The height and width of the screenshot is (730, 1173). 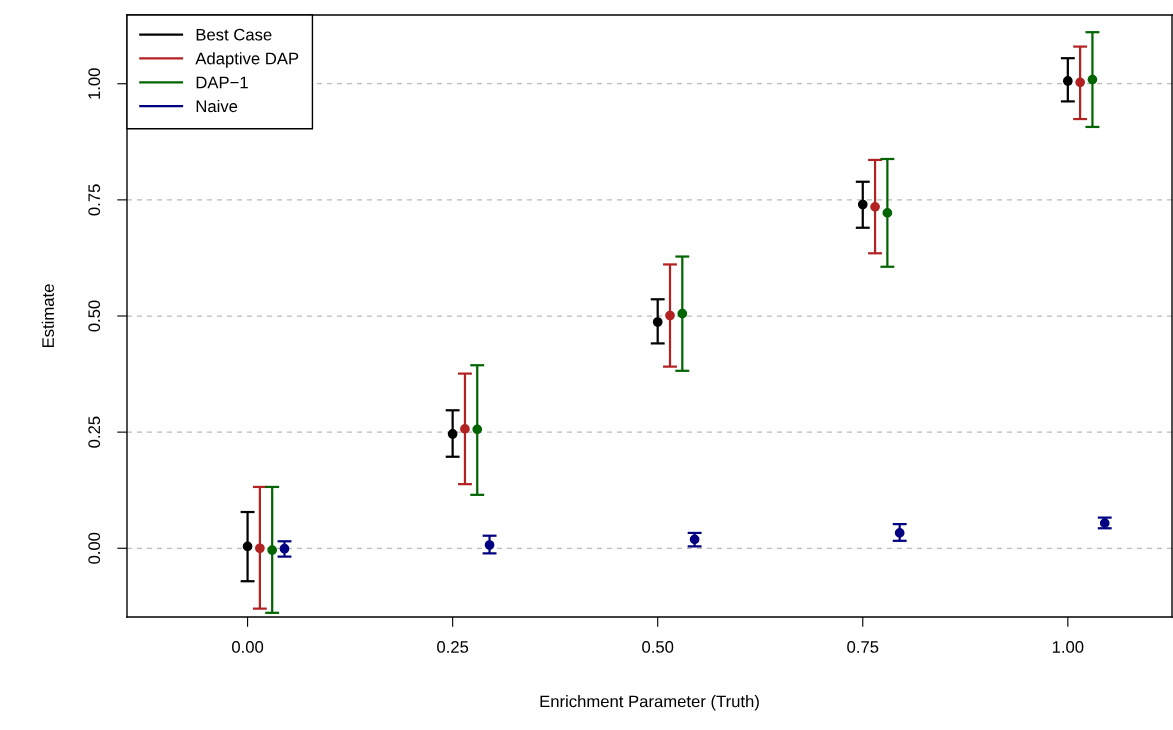 What do you see at coordinates (222, 82) in the screenshot?
I see `legend-label: DAP−1` at bounding box center [222, 82].